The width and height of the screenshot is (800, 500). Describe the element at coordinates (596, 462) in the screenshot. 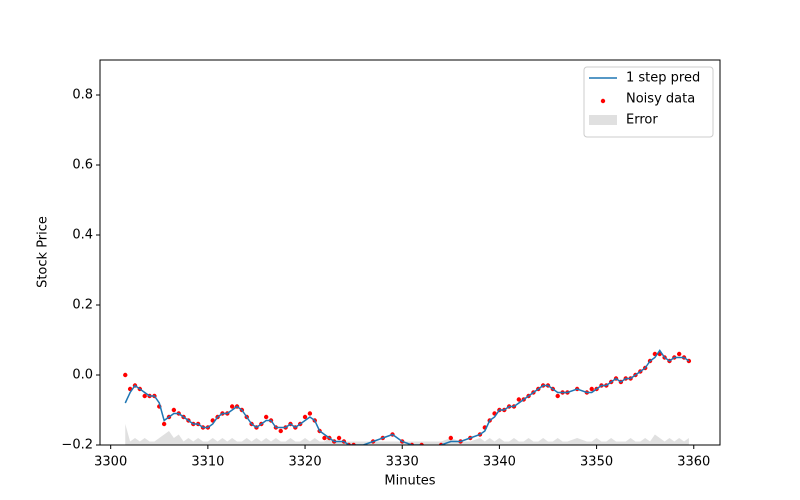

I see `x-tick-label: 3350` at that location.